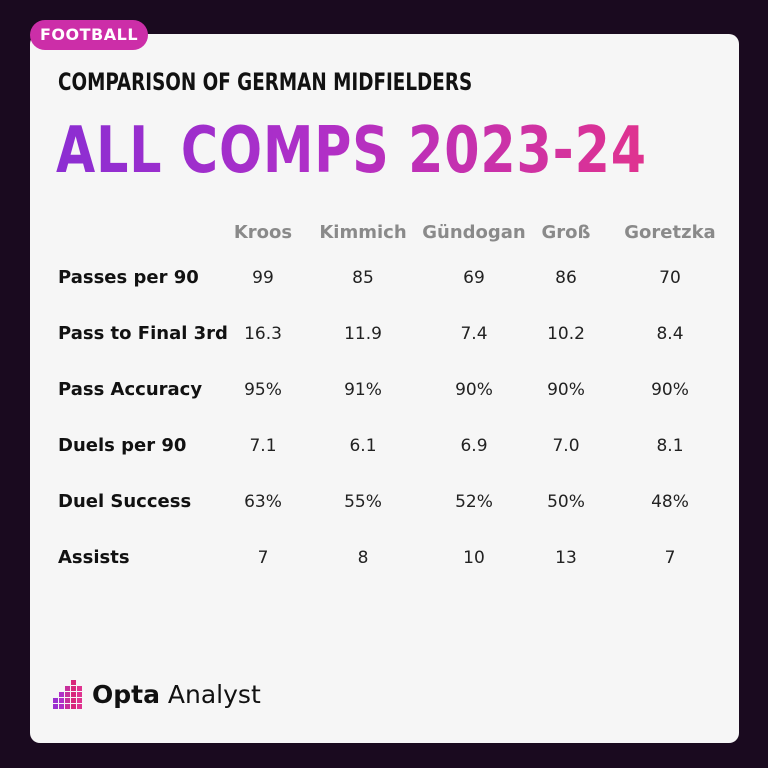 Image resolution: width=768 pixels, height=768 pixels. I want to click on table-cell: 85, so click(363, 278).